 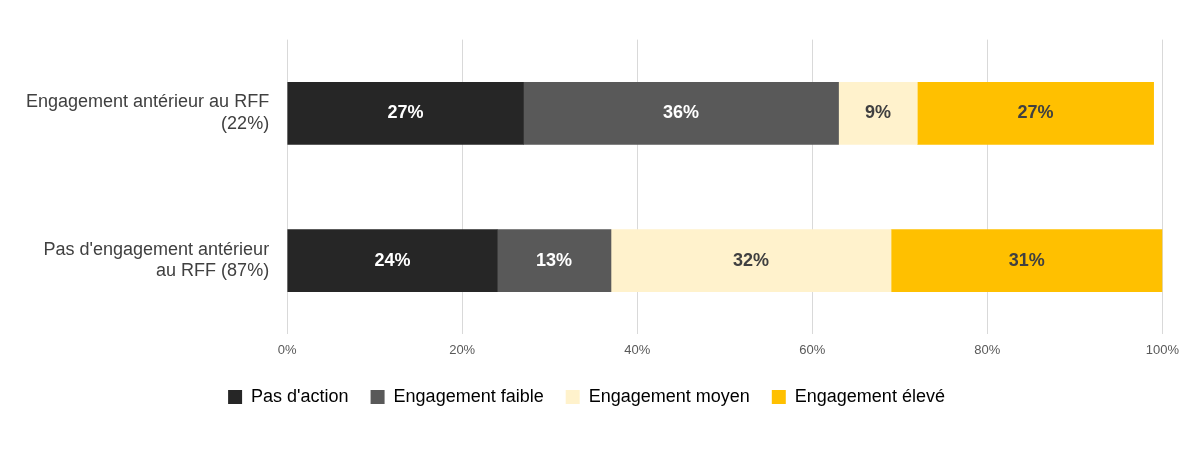 I want to click on x-tick-label: 60%, so click(x=812, y=349).